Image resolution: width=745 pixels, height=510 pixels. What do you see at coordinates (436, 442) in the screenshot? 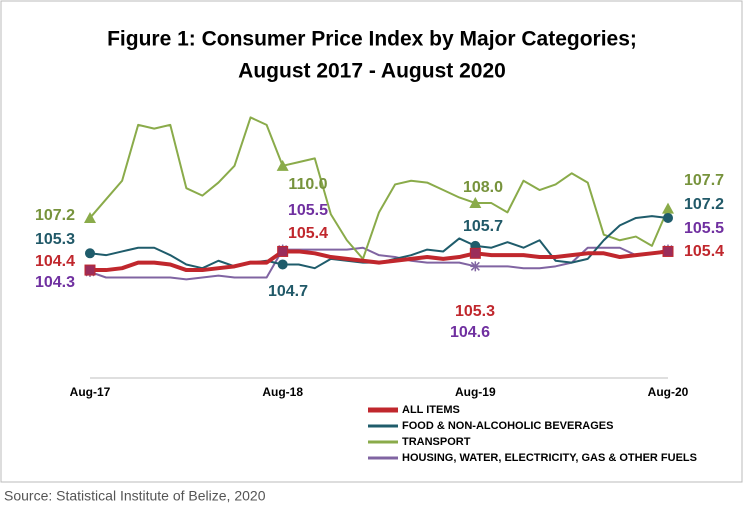
I see `legend-label: TRANSPORT` at bounding box center [436, 442].